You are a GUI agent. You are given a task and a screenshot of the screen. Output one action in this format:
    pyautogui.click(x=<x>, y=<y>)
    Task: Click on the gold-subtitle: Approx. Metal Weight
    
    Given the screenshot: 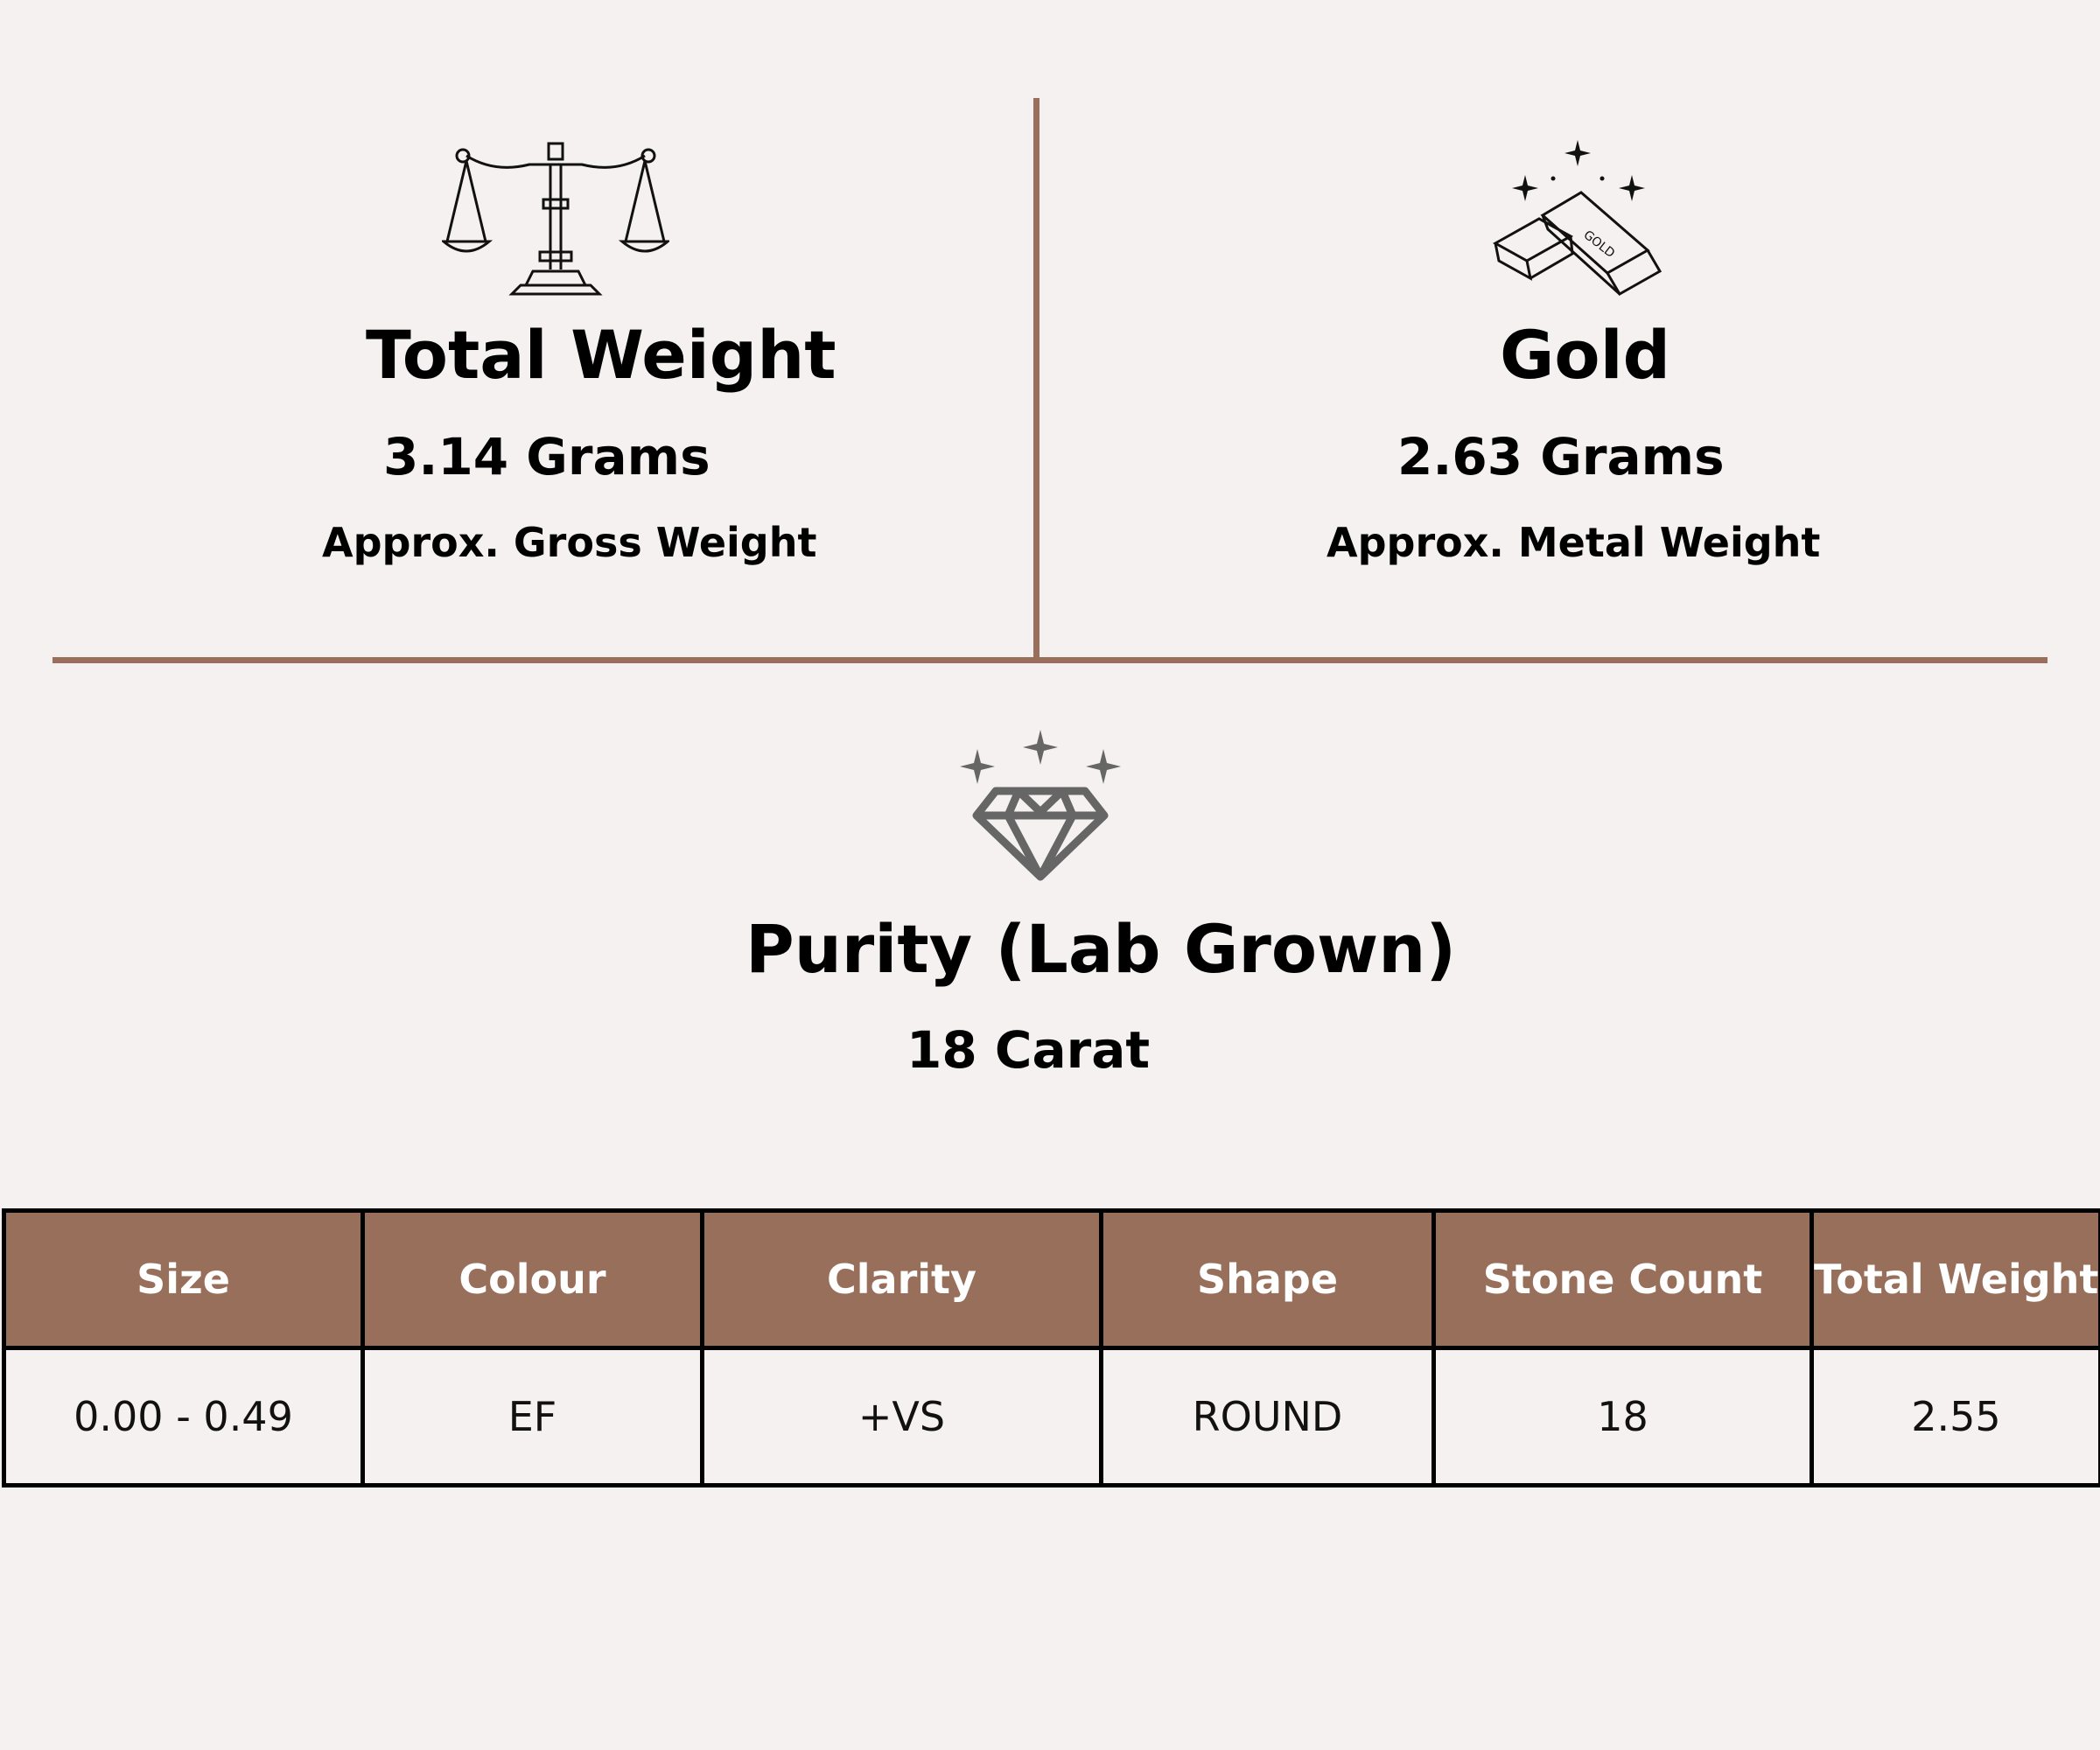 What is the action you would take?
    pyautogui.click(x=1573, y=542)
    